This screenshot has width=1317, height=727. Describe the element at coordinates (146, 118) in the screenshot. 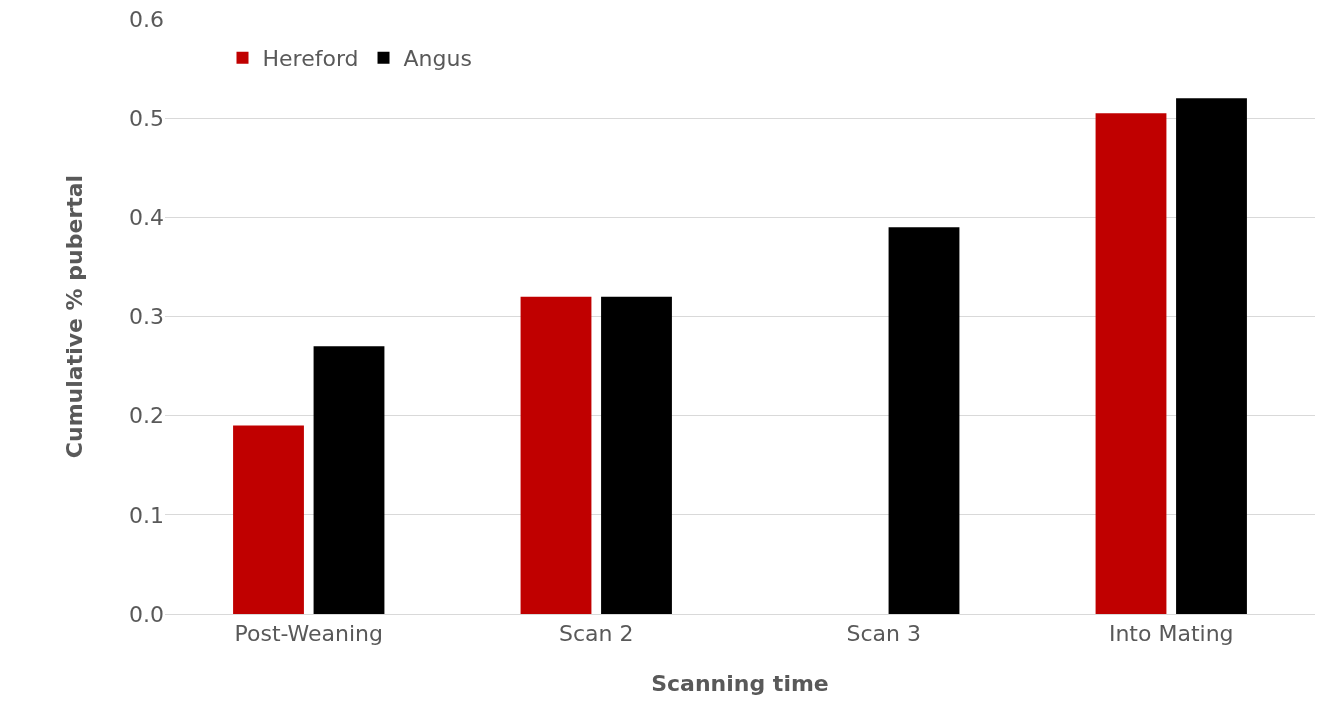

I see `y-tick-label: 0.5` at that location.